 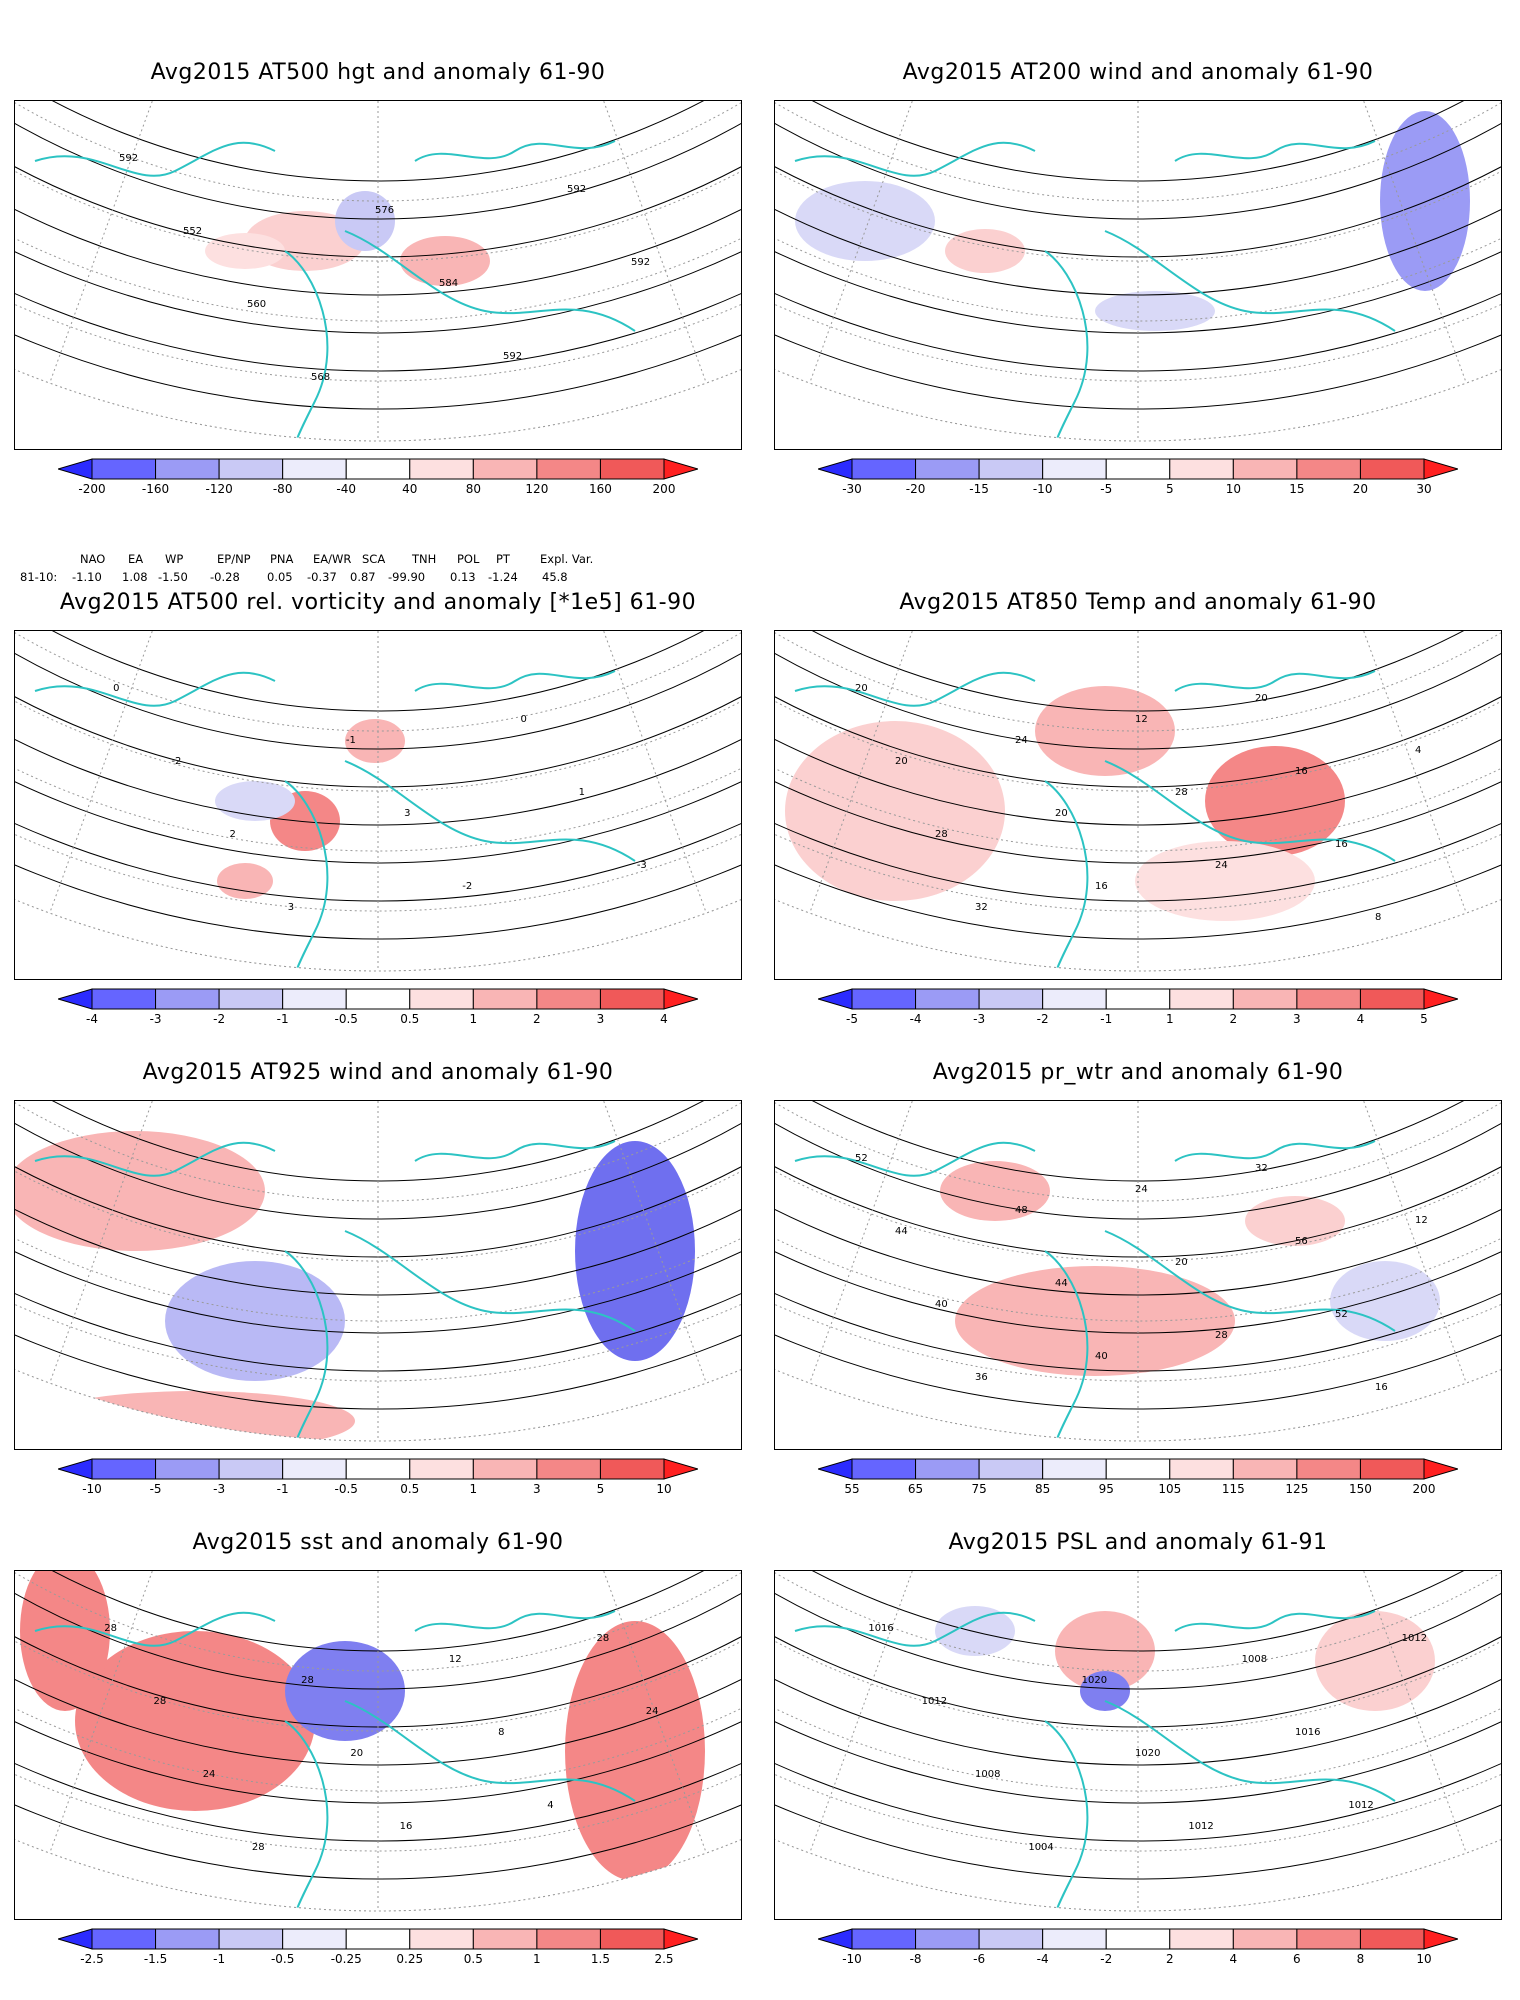 I want to click on colorbar-tick-label: 5, so click(x=1169, y=489).